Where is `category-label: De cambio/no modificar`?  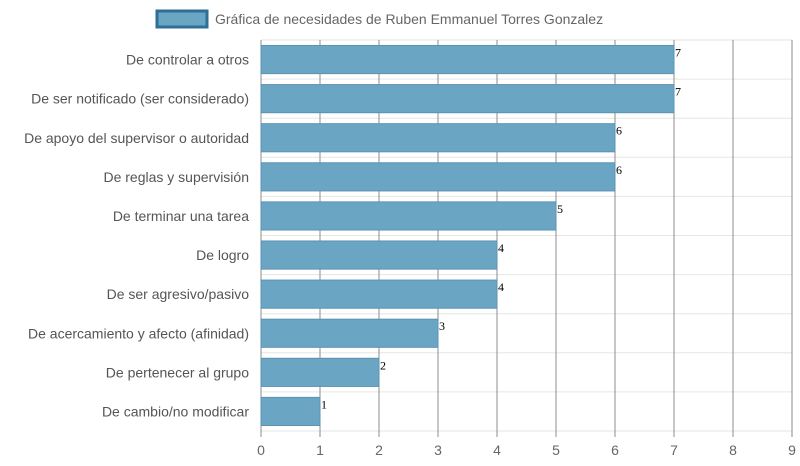 category-label: De cambio/no modificar is located at coordinates (175, 411).